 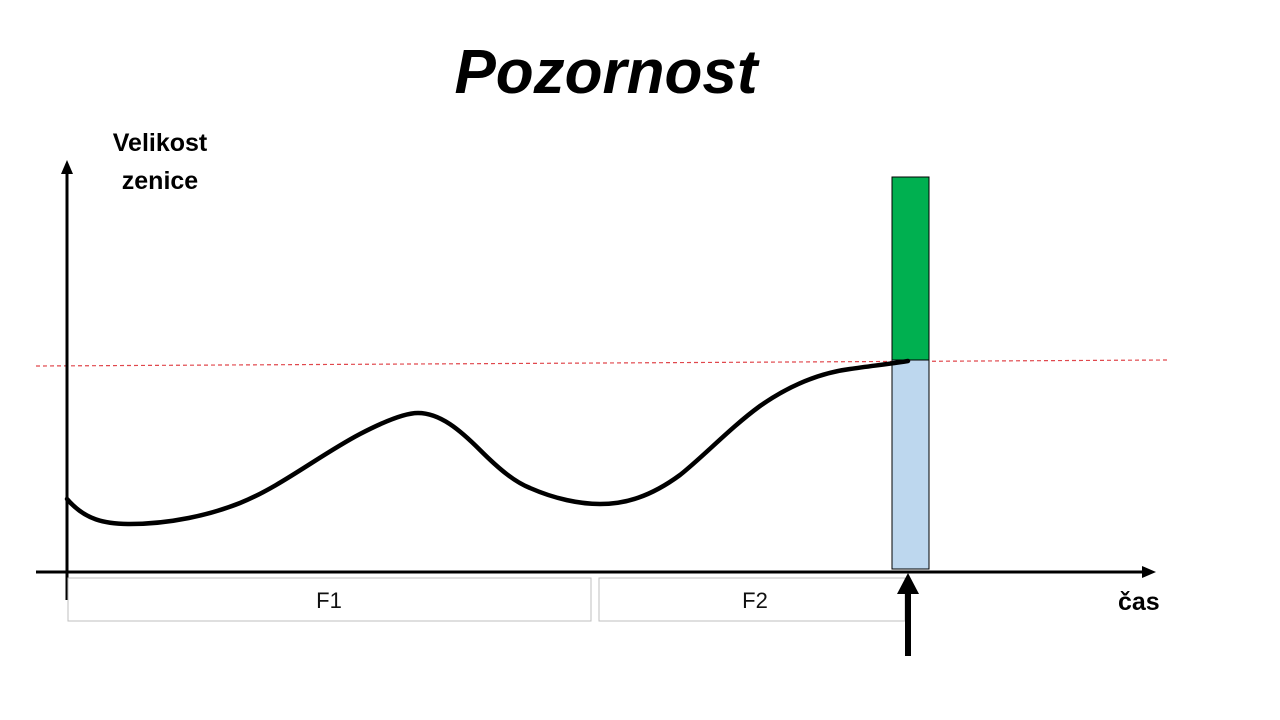 What do you see at coordinates (602, 363) in the screenshot?
I see `threshold-line` at bounding box center [602, 363].